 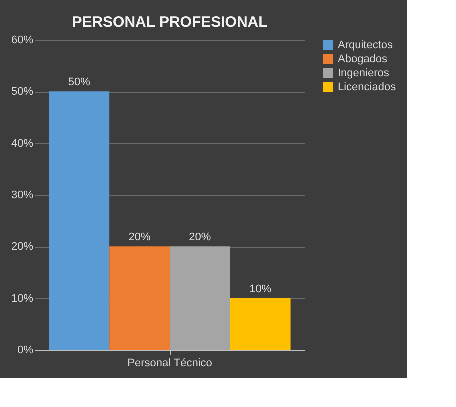 I want to click on data-label: 50%, so click(x=79, y=82).